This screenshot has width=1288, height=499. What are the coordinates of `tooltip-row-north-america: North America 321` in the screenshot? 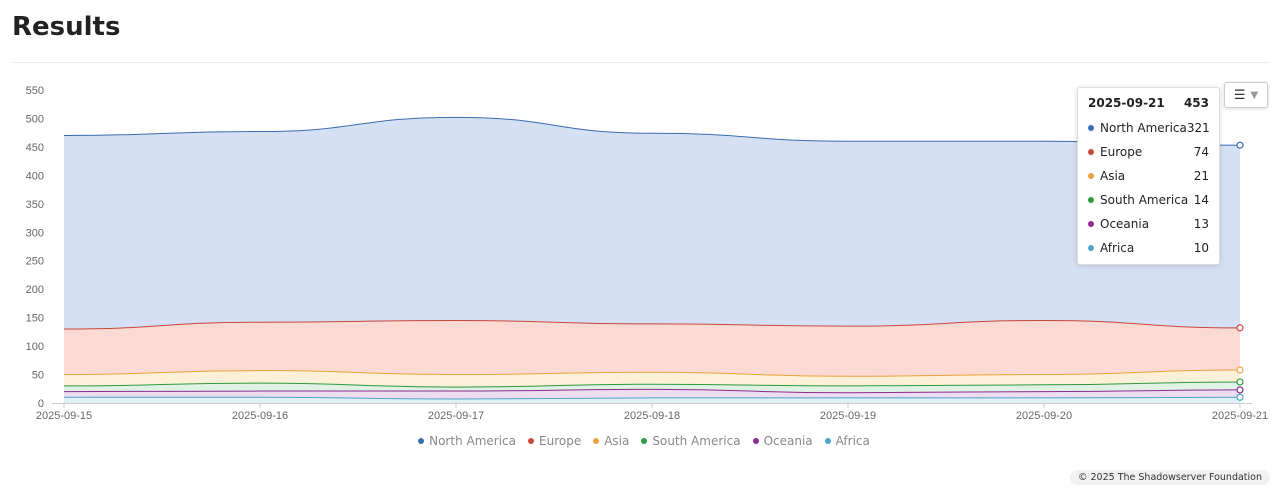 It's located at (1149, 128).